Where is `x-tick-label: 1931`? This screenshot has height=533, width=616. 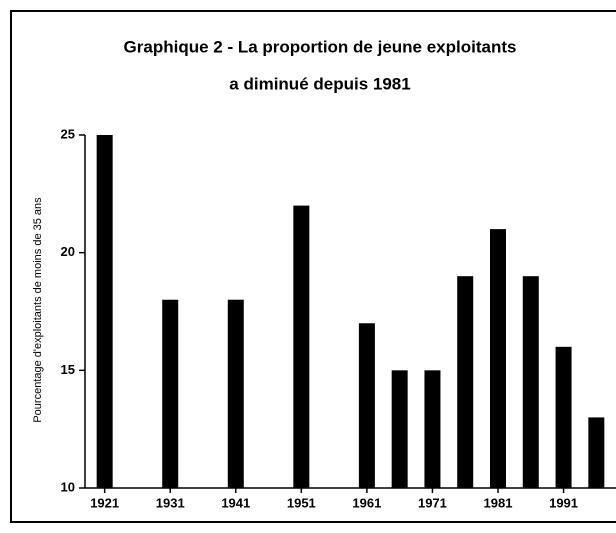 x-tick-label: 1931 is located at coordinates (170, 502).